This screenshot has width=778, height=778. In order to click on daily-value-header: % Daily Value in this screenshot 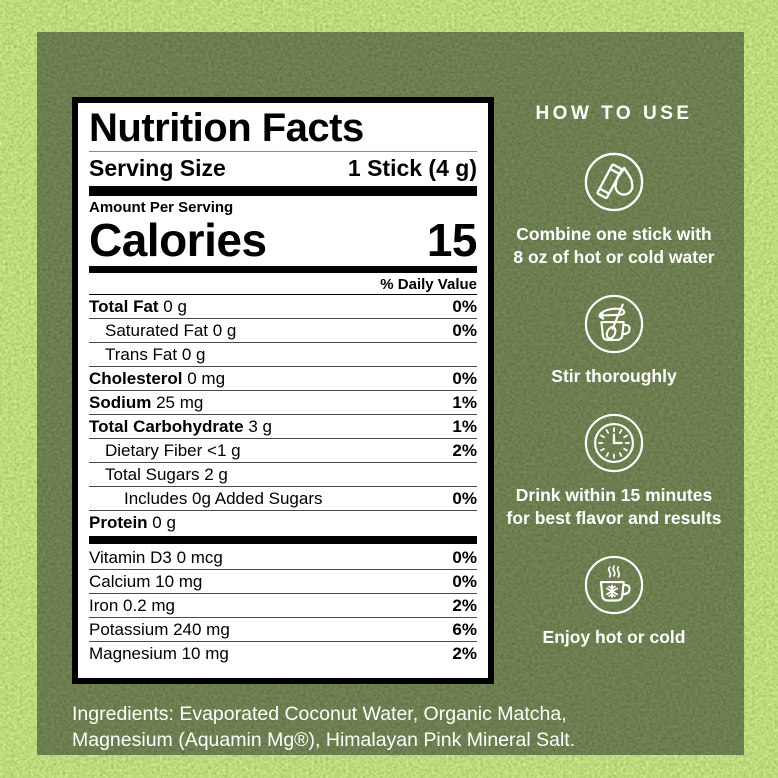, I will do `click(283, 285)`.